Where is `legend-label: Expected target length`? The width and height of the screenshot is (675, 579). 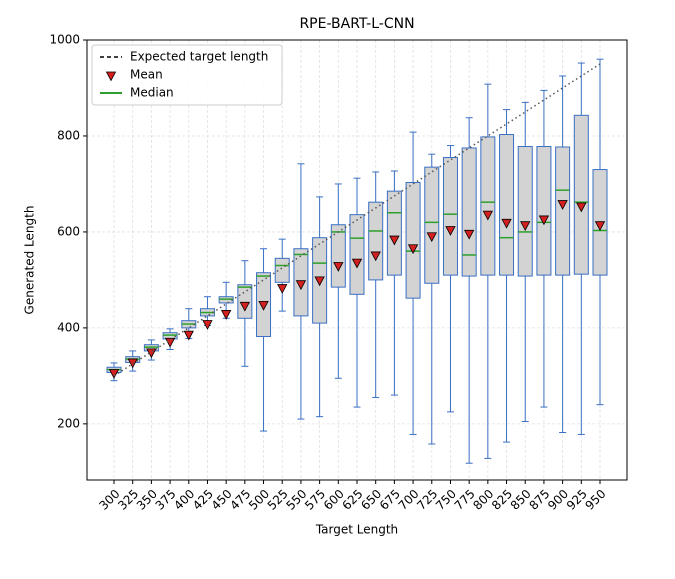 legend-label: Expected target length is located at coordinates (199, 57).